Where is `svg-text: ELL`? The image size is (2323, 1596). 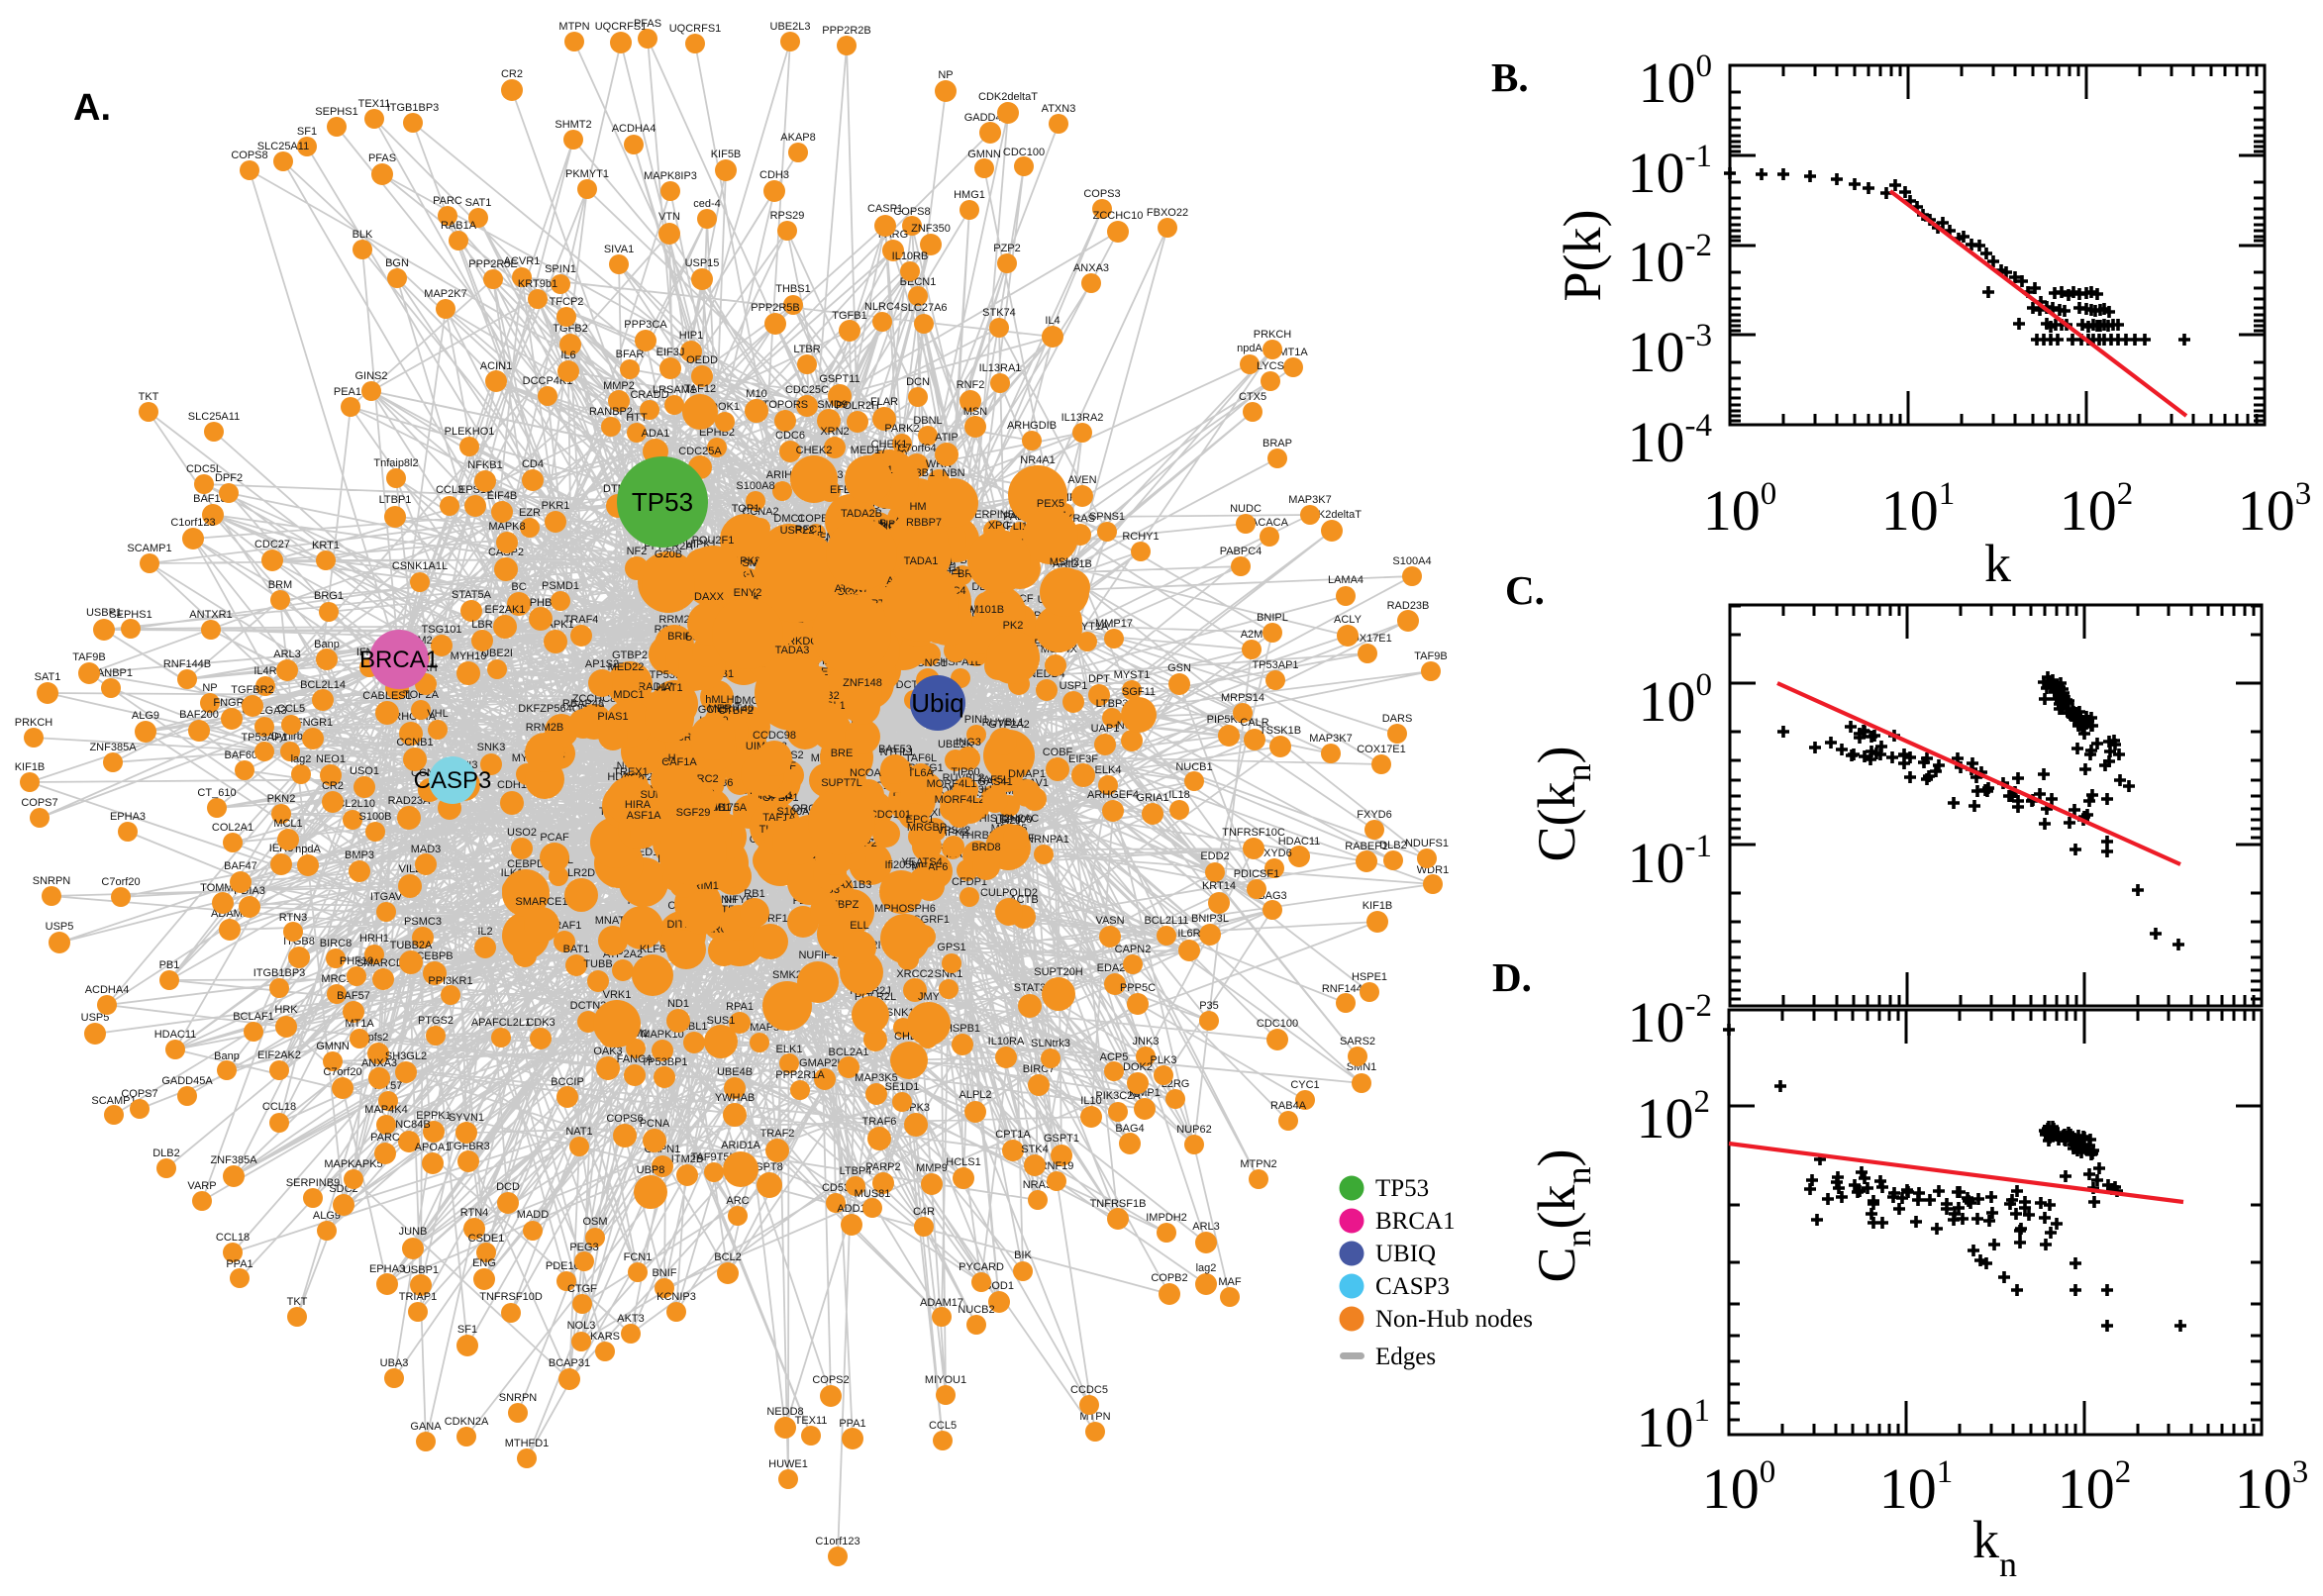 svg-text: ELL is located at coordinates (859, 926).